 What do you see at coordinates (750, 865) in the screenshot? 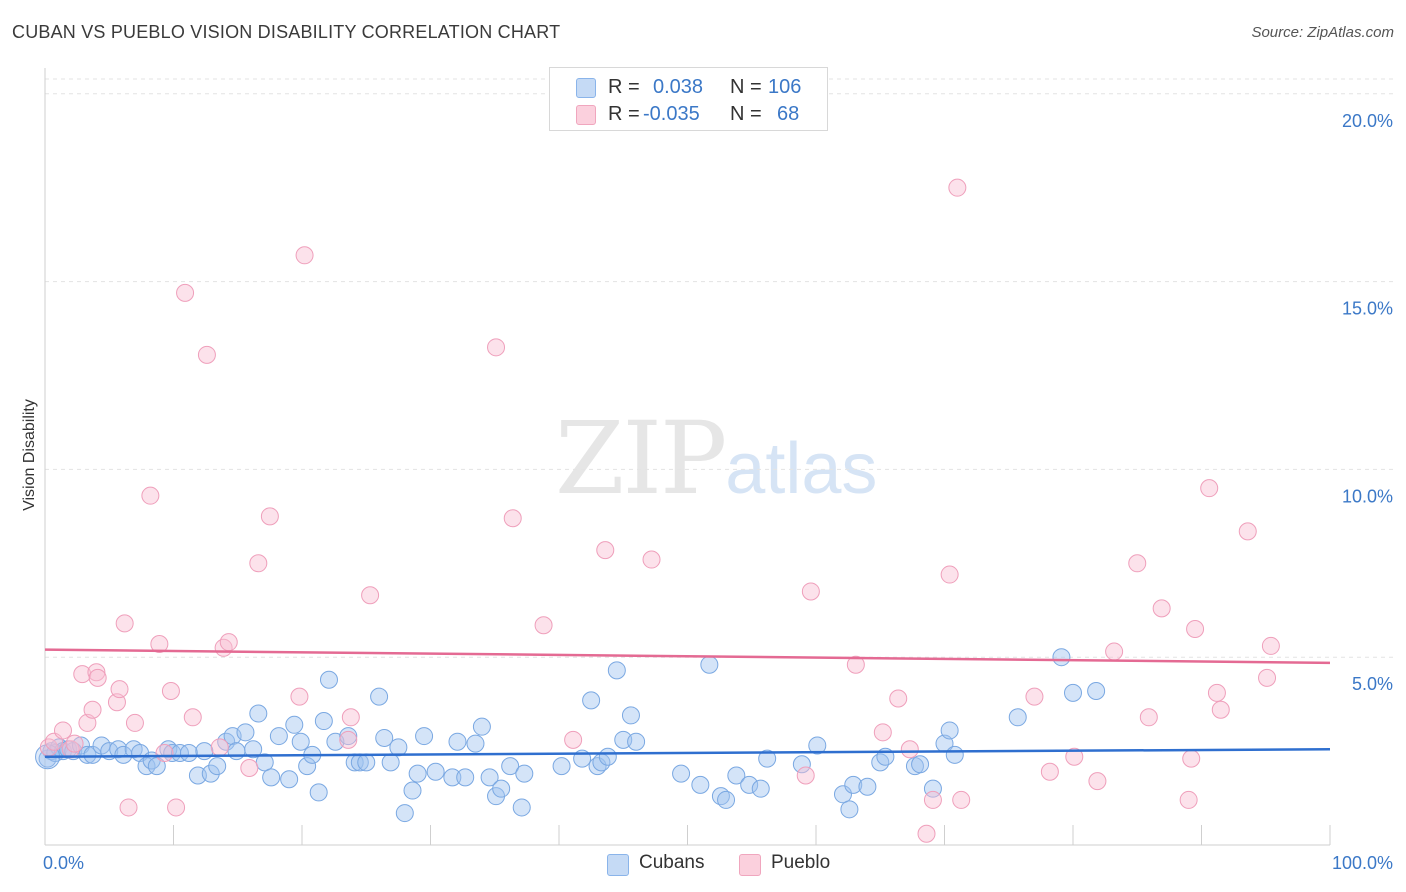
I see `pueblo-swatch` at bounding box center [750, 865].